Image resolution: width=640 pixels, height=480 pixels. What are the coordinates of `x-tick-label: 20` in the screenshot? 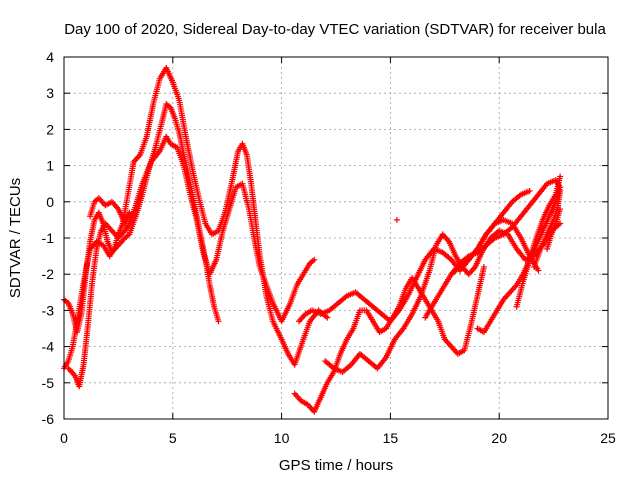 It's located at (499, 438).